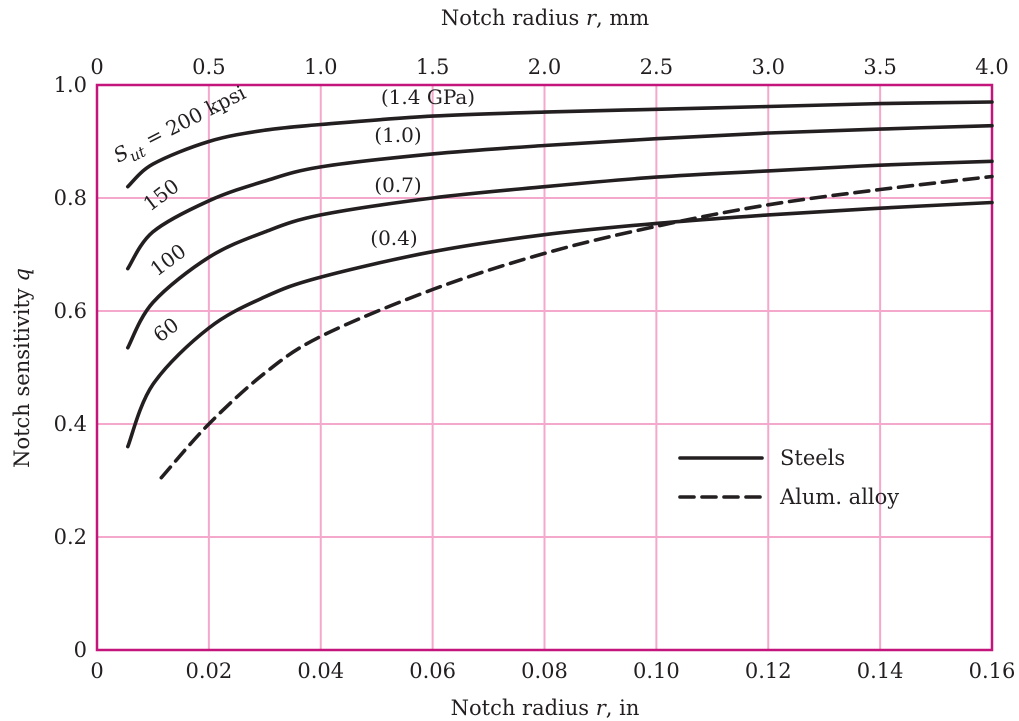  What do you see at coordinates (70, 424) in the screenshot?
I see `y-tick-label: 0.4` at bounding box center [70, 424].